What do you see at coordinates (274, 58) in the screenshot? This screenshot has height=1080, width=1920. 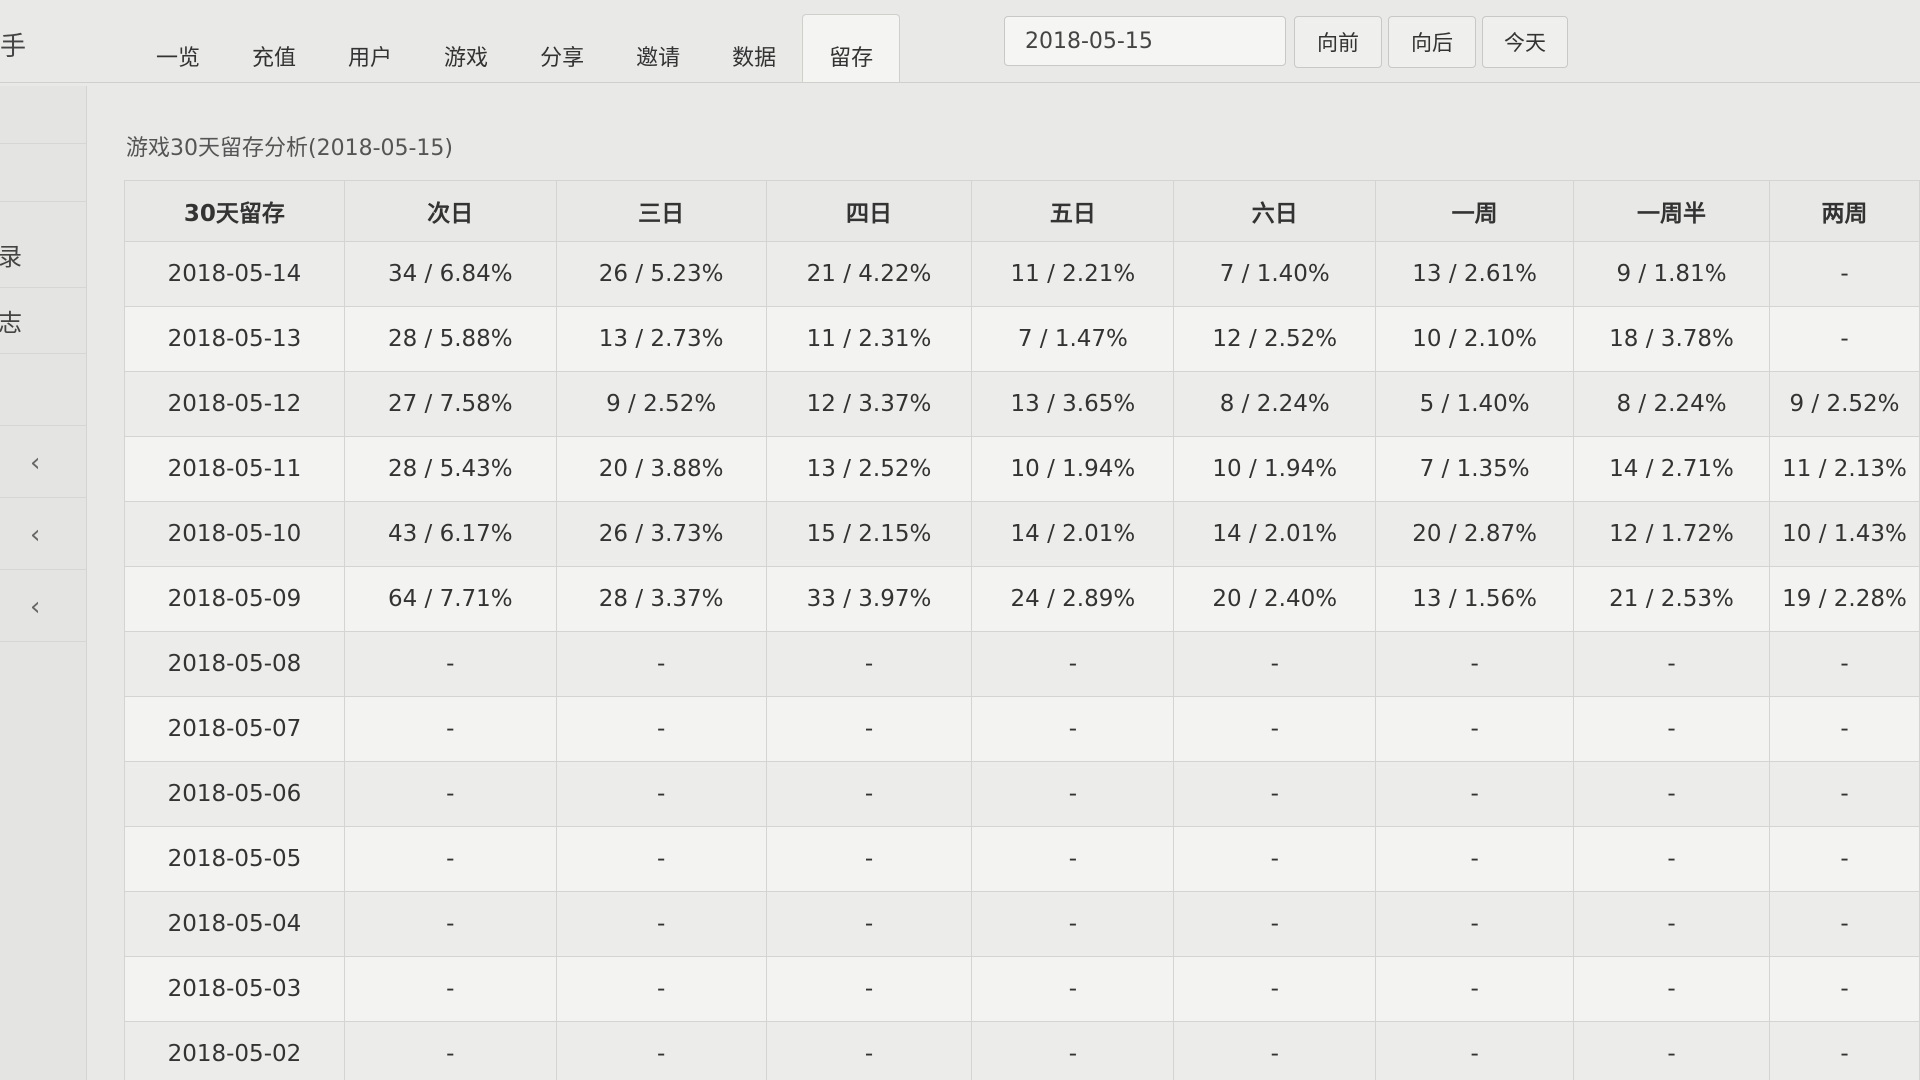 I see `tab-recharge: 充值` at bounding box center [274, 58].